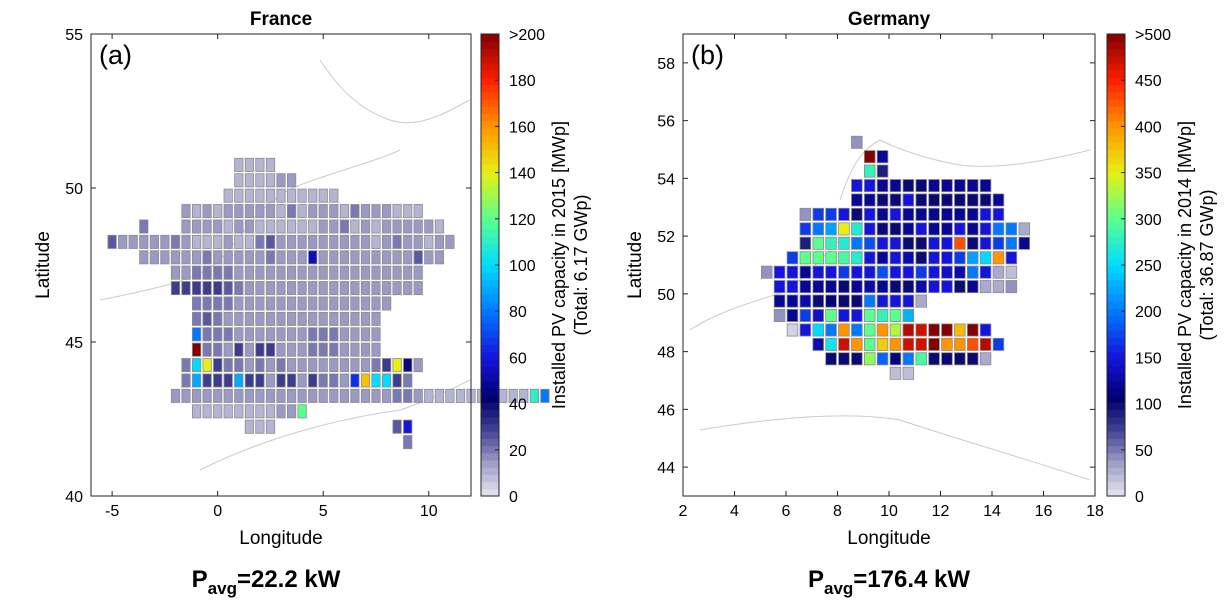 This screenshot has width=1230, height=608. I want to click on x-tick-label: 5, so click(323, 511).